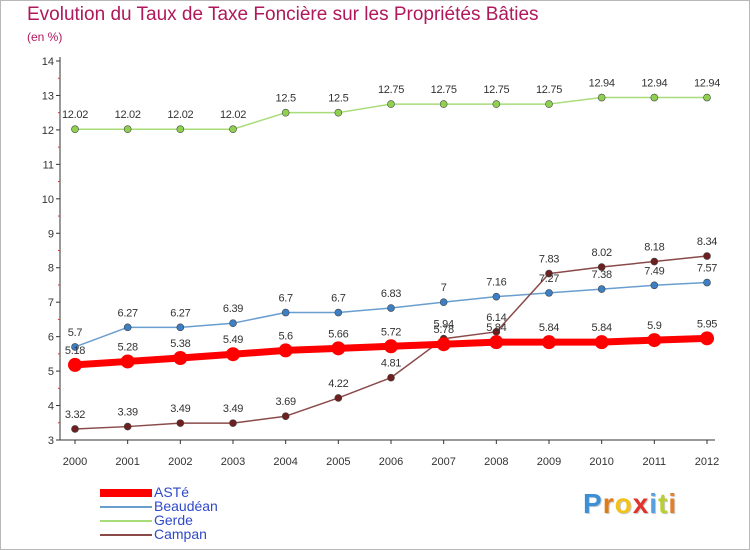 The width and height of the screenshot is (750, 550). What do you see at coordinates (48, 131) in the screenshot?
I see `y-tick-label: 12` at bounding box center [48, 131].